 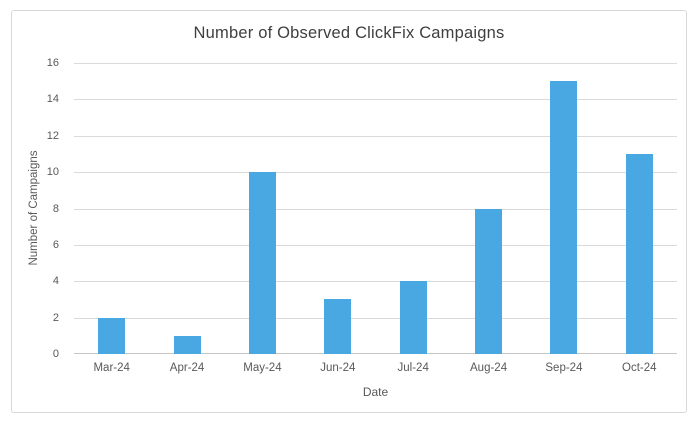 I want to click on chart-title: Number of Observed ClickFix Campaigns, so click(x=349, y=33).